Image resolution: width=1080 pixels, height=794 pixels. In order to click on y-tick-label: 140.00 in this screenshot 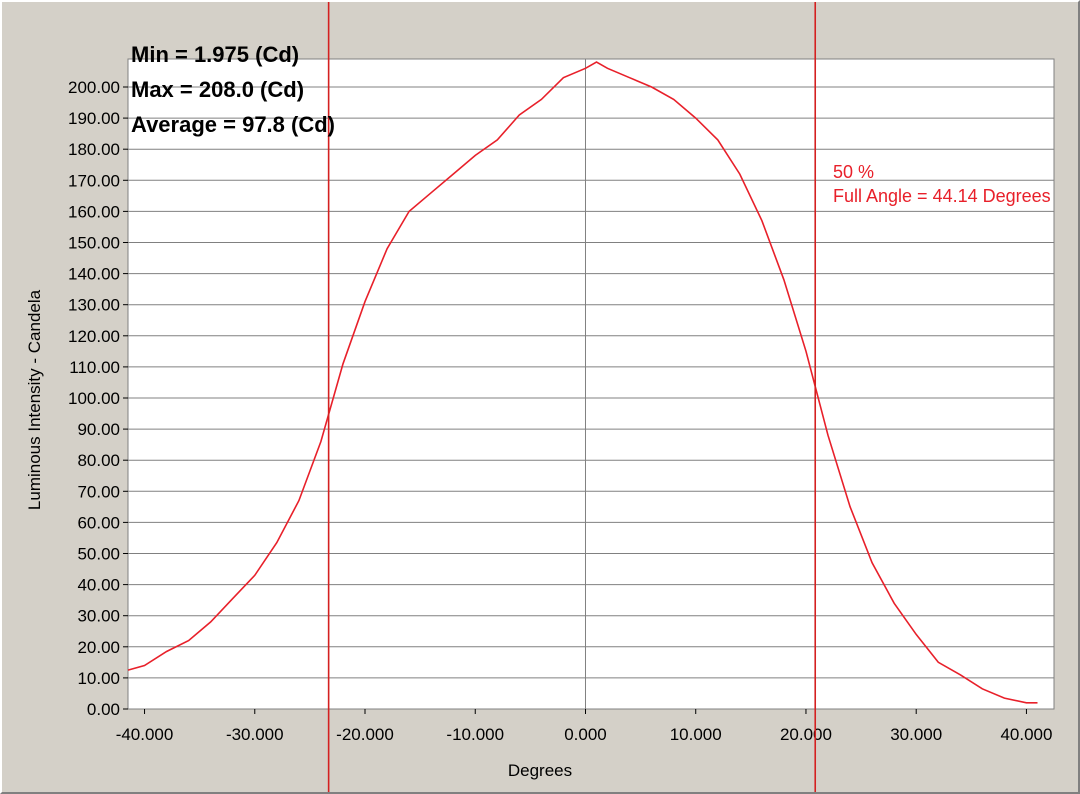, I will do `click(94, 274)`.